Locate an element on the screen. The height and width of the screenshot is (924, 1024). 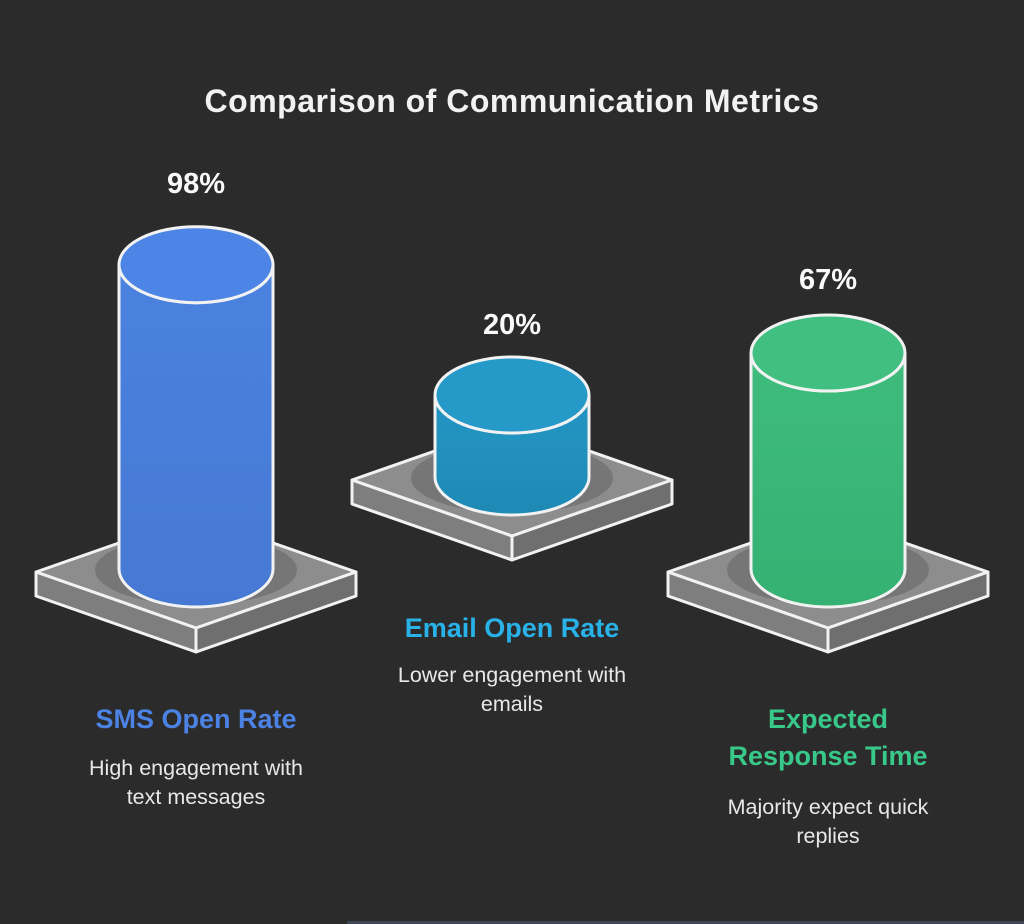
bottom-accent-line is located at coordinates (685, 922).